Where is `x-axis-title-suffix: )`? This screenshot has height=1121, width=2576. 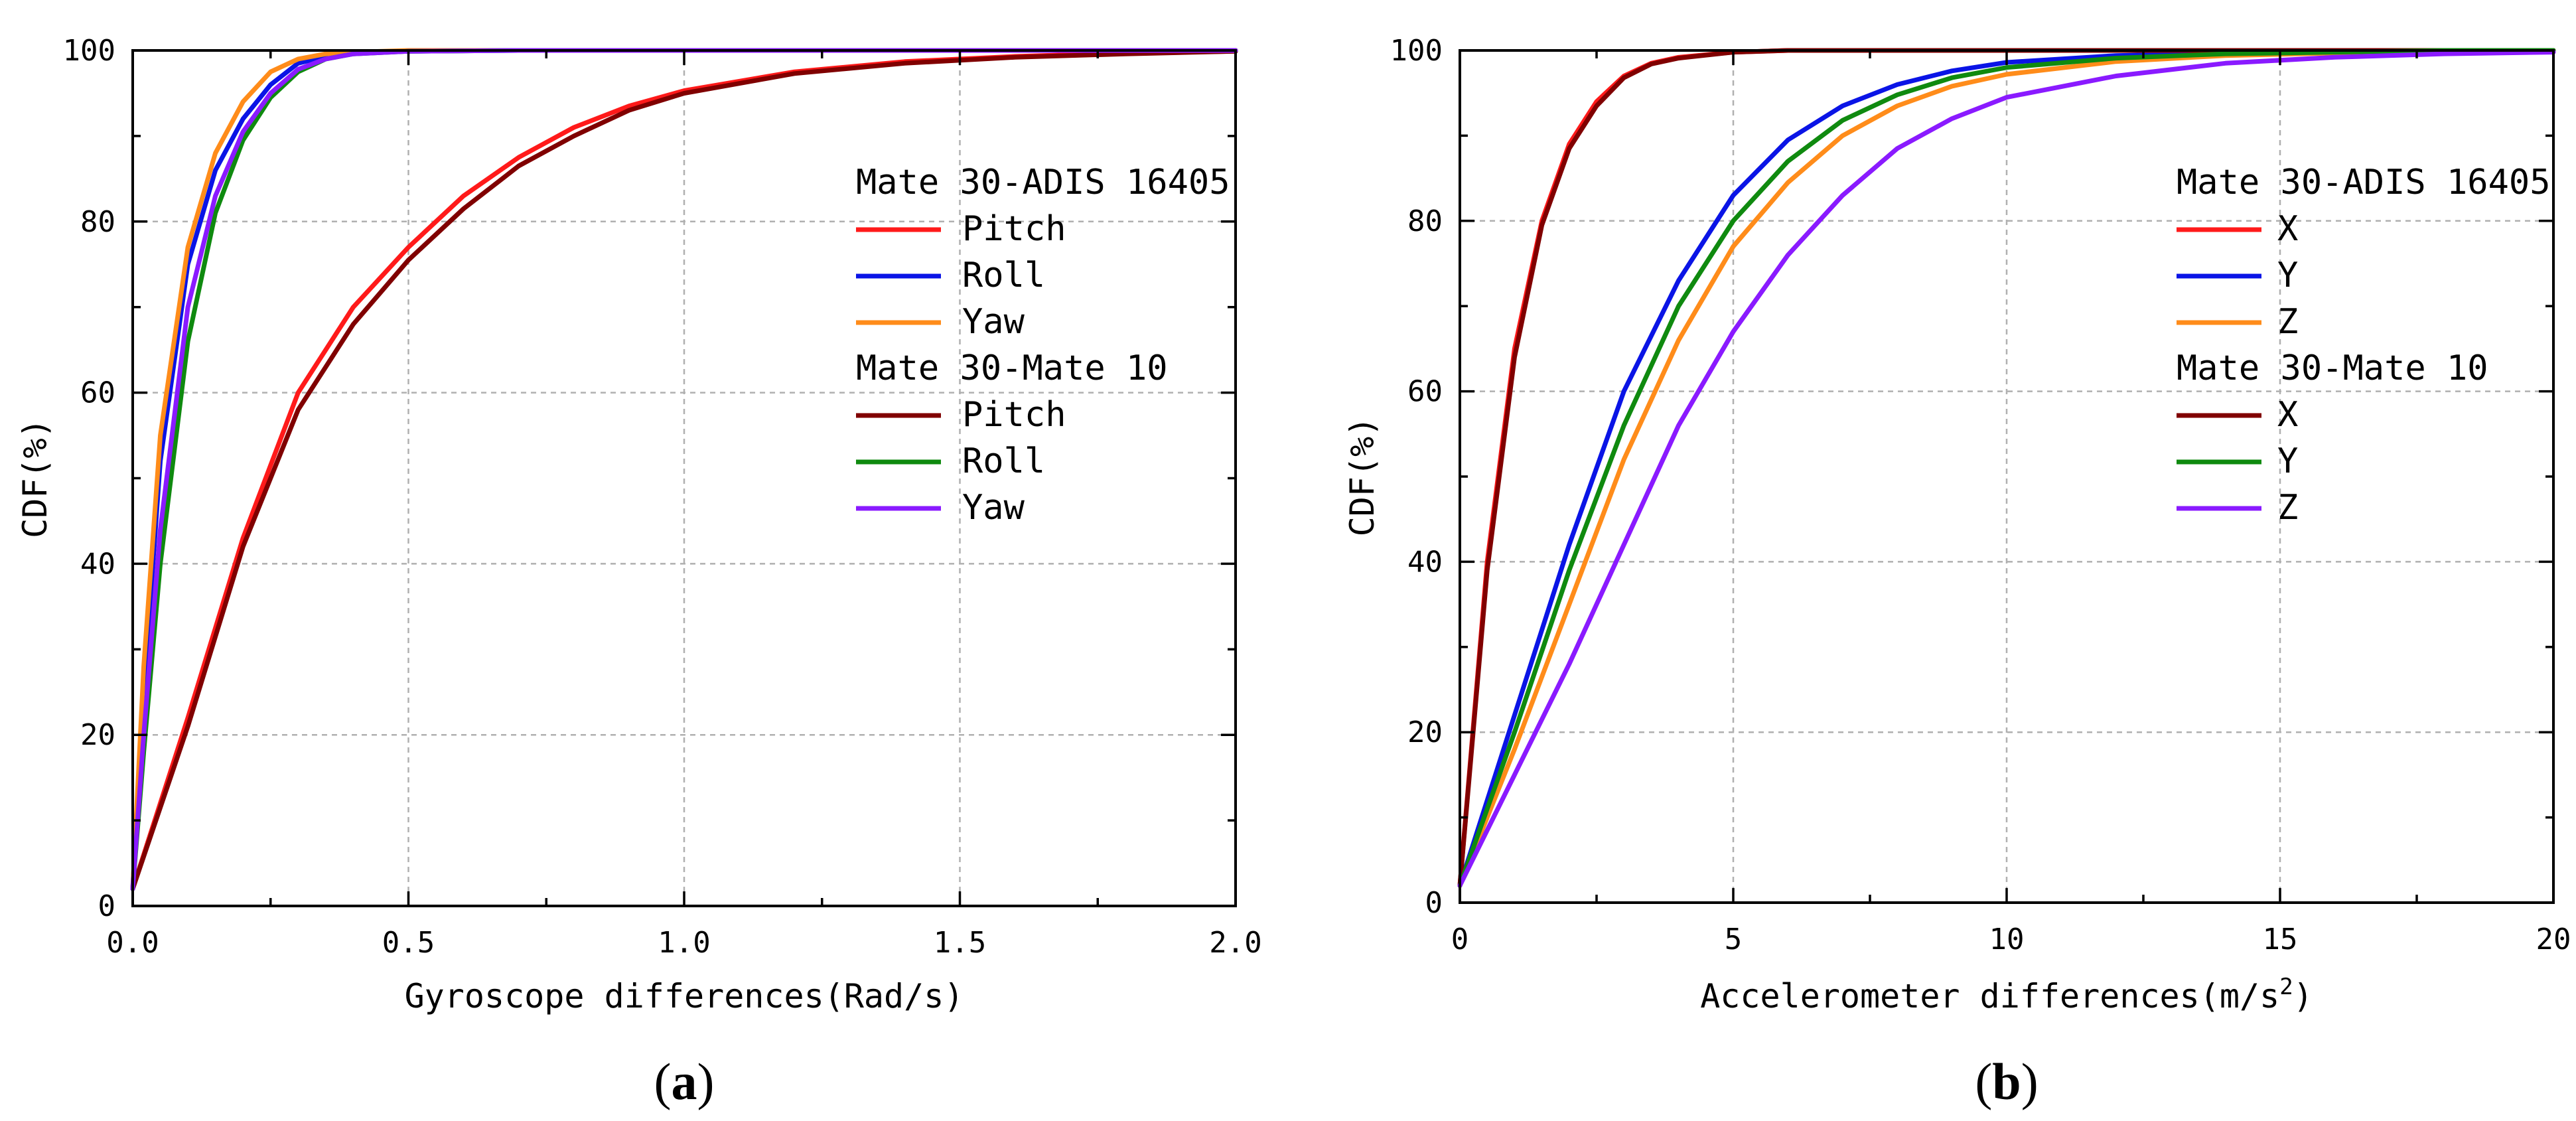 x-axis-title-suffix: ) is located at coordinates (2303, 996).